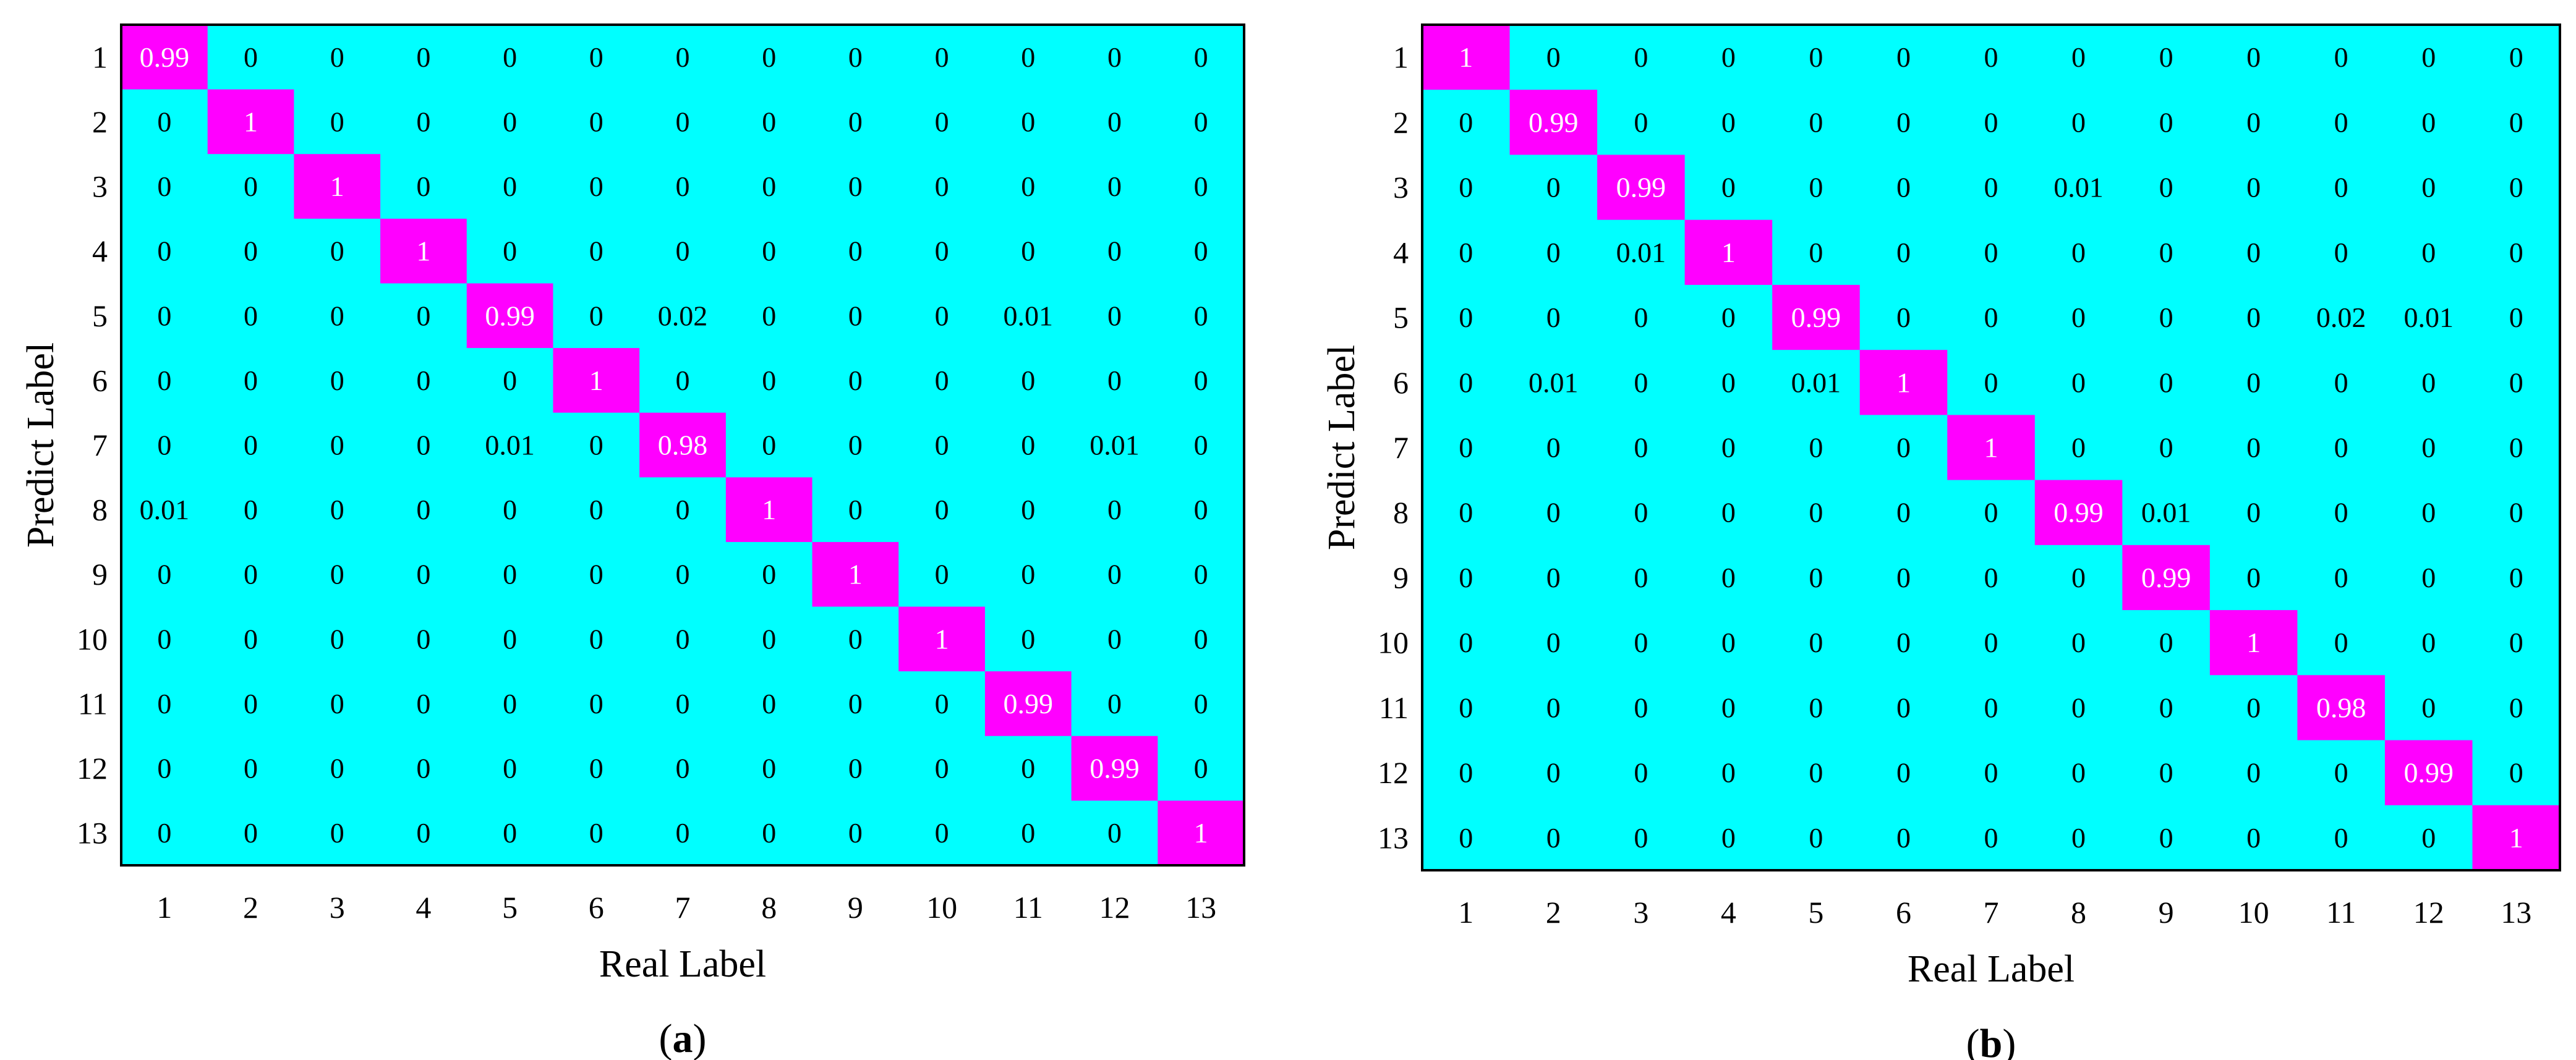  I want to click on panel-label: (b), so click(1991, 1040).